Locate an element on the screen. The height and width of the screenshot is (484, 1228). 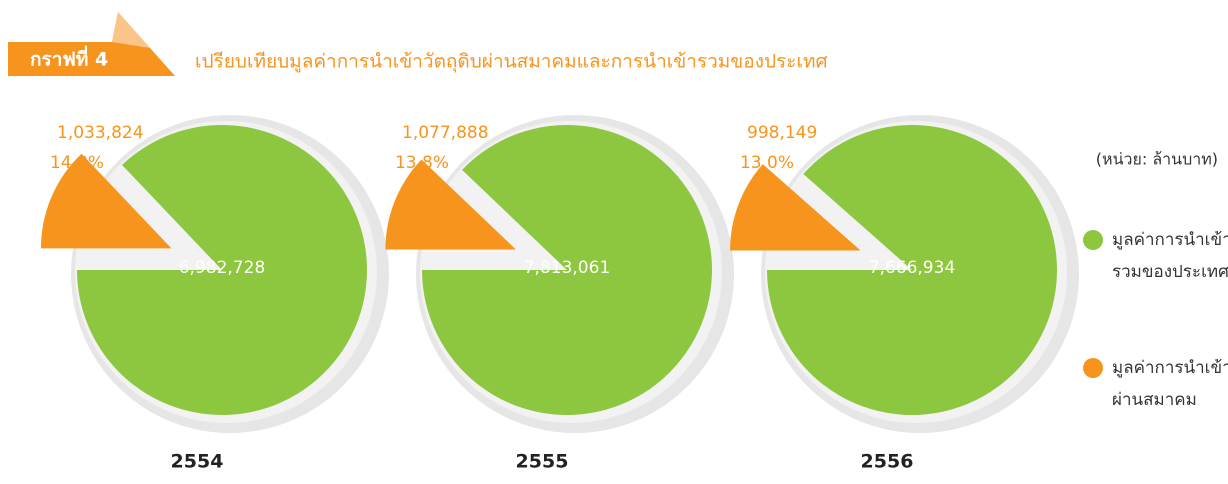
slice-label: 6,982,728 is located at coordinates (222, 268).